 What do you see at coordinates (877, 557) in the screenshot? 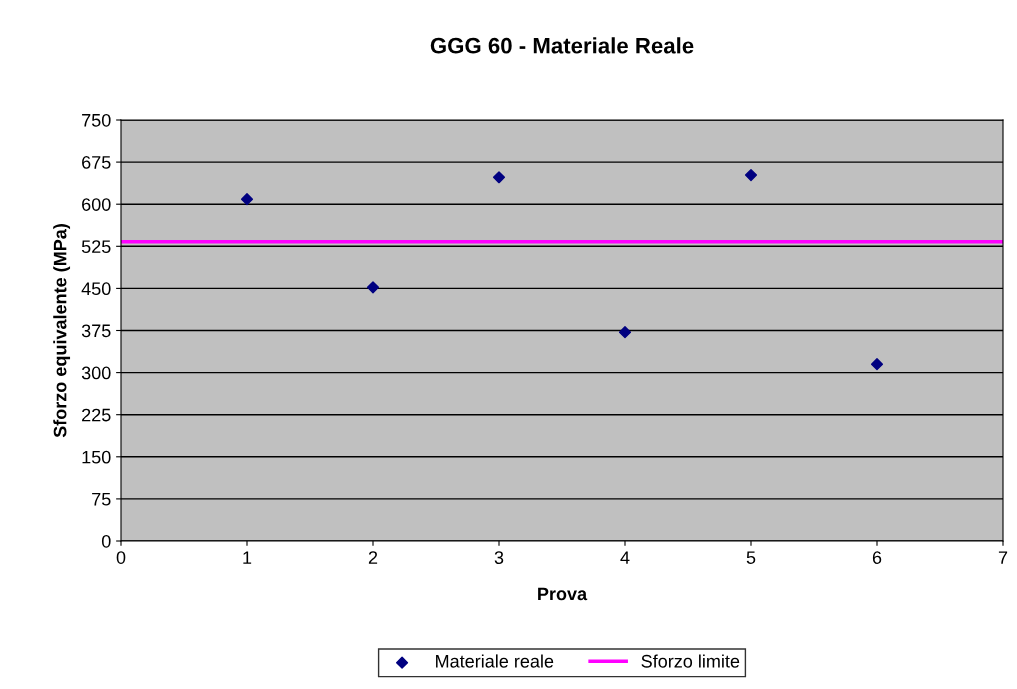
I see `x-tick-label: 6` at bounding box center [877, 557].